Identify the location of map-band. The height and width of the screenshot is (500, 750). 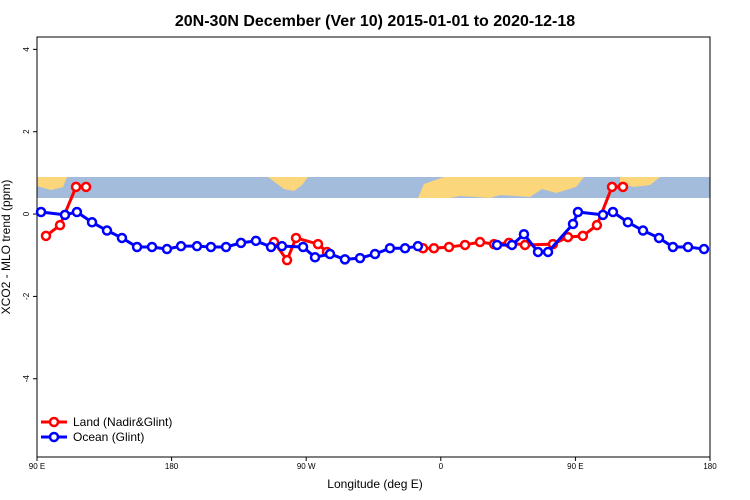
(373, 187).